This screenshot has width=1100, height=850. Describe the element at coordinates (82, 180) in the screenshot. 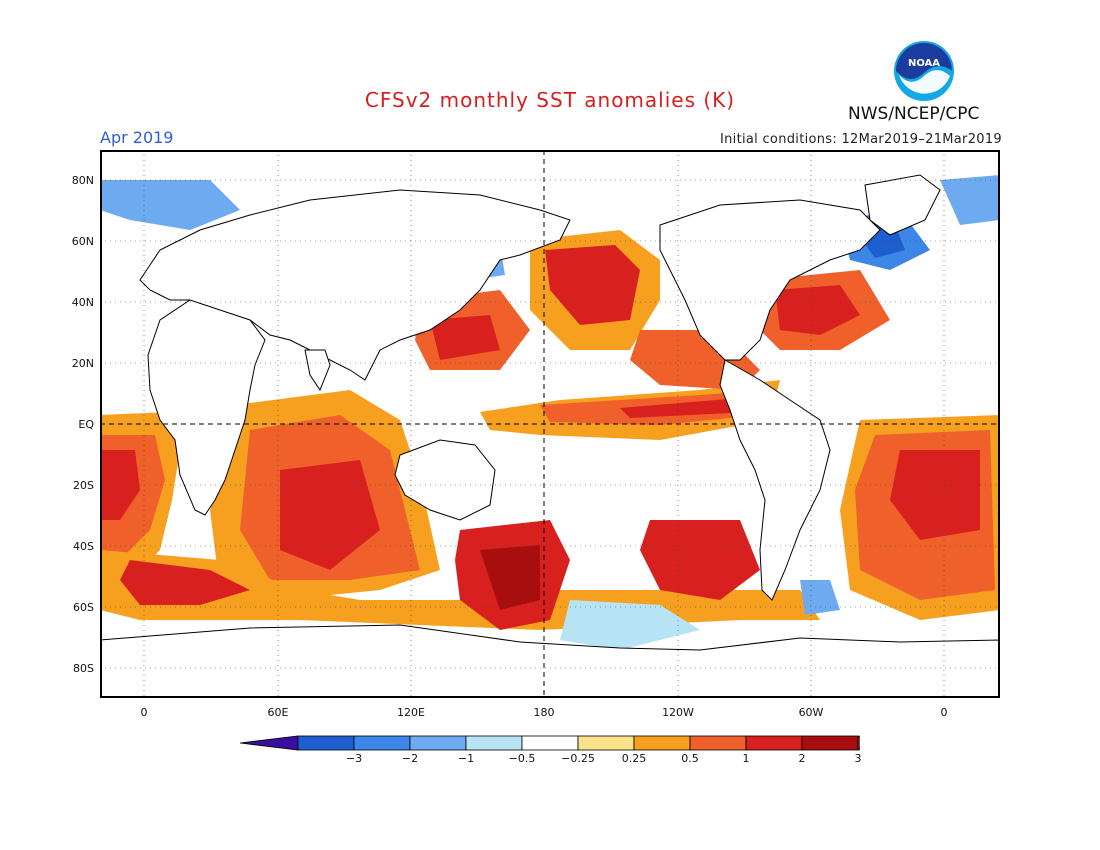

I see `lat-label: 80N` at that location.